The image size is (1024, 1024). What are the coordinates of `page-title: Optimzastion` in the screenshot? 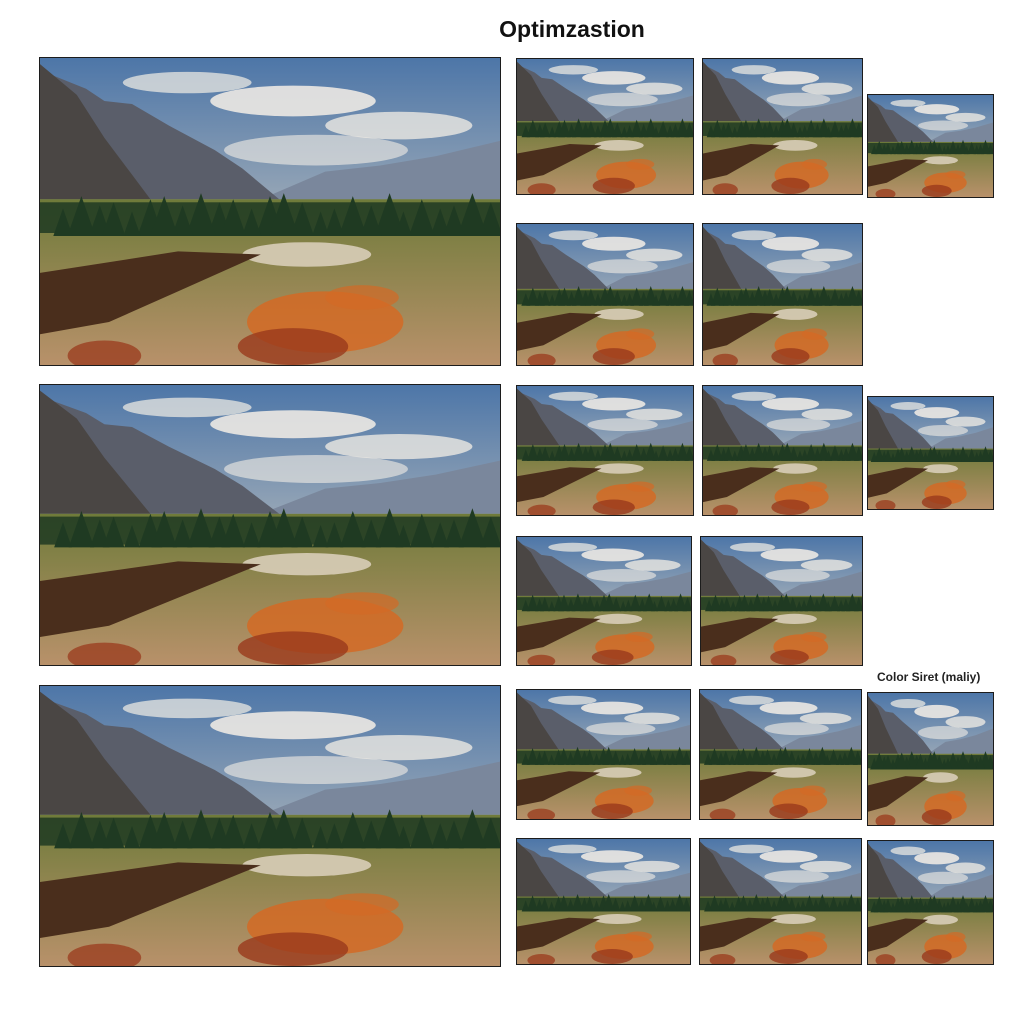 It's located at (572, 29).